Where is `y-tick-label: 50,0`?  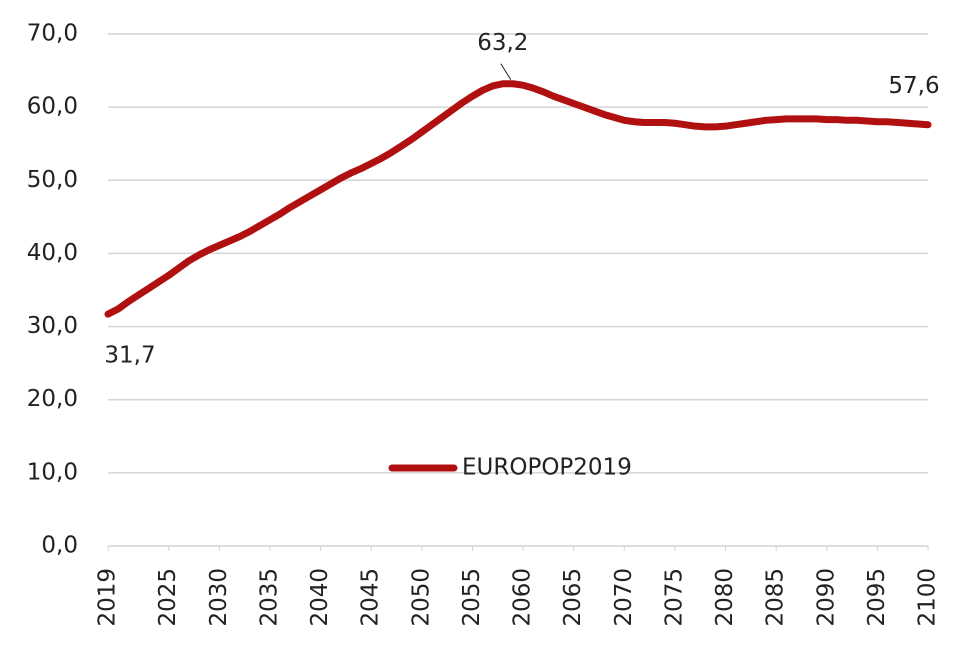
y-tick-label: 50,0 is located at coordinates (52, 180).